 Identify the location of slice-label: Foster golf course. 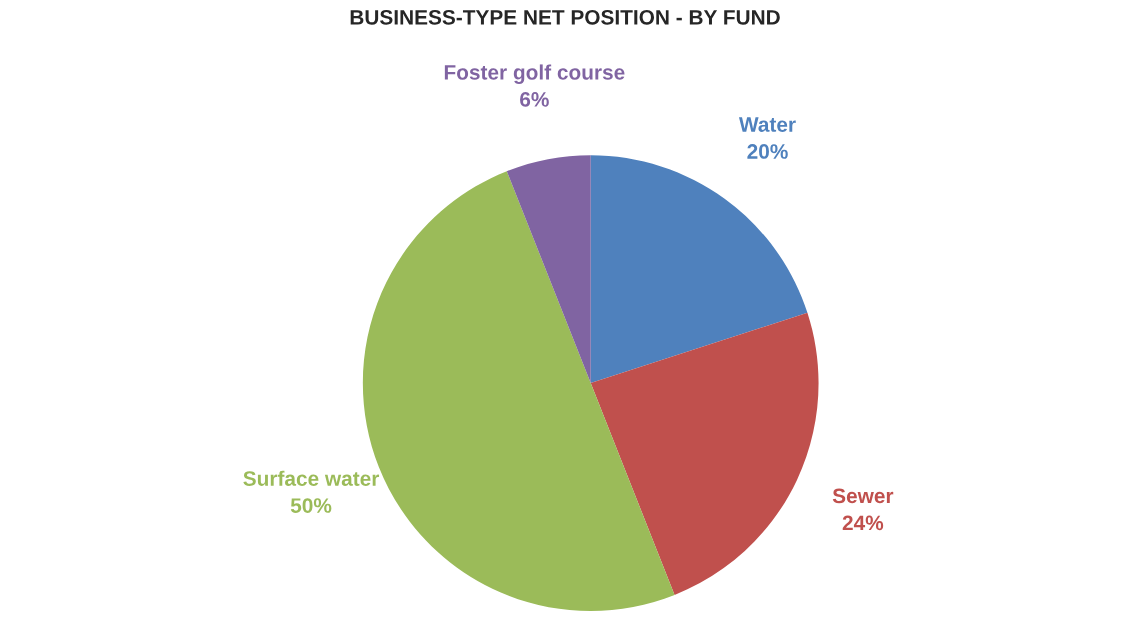
(534, 74).